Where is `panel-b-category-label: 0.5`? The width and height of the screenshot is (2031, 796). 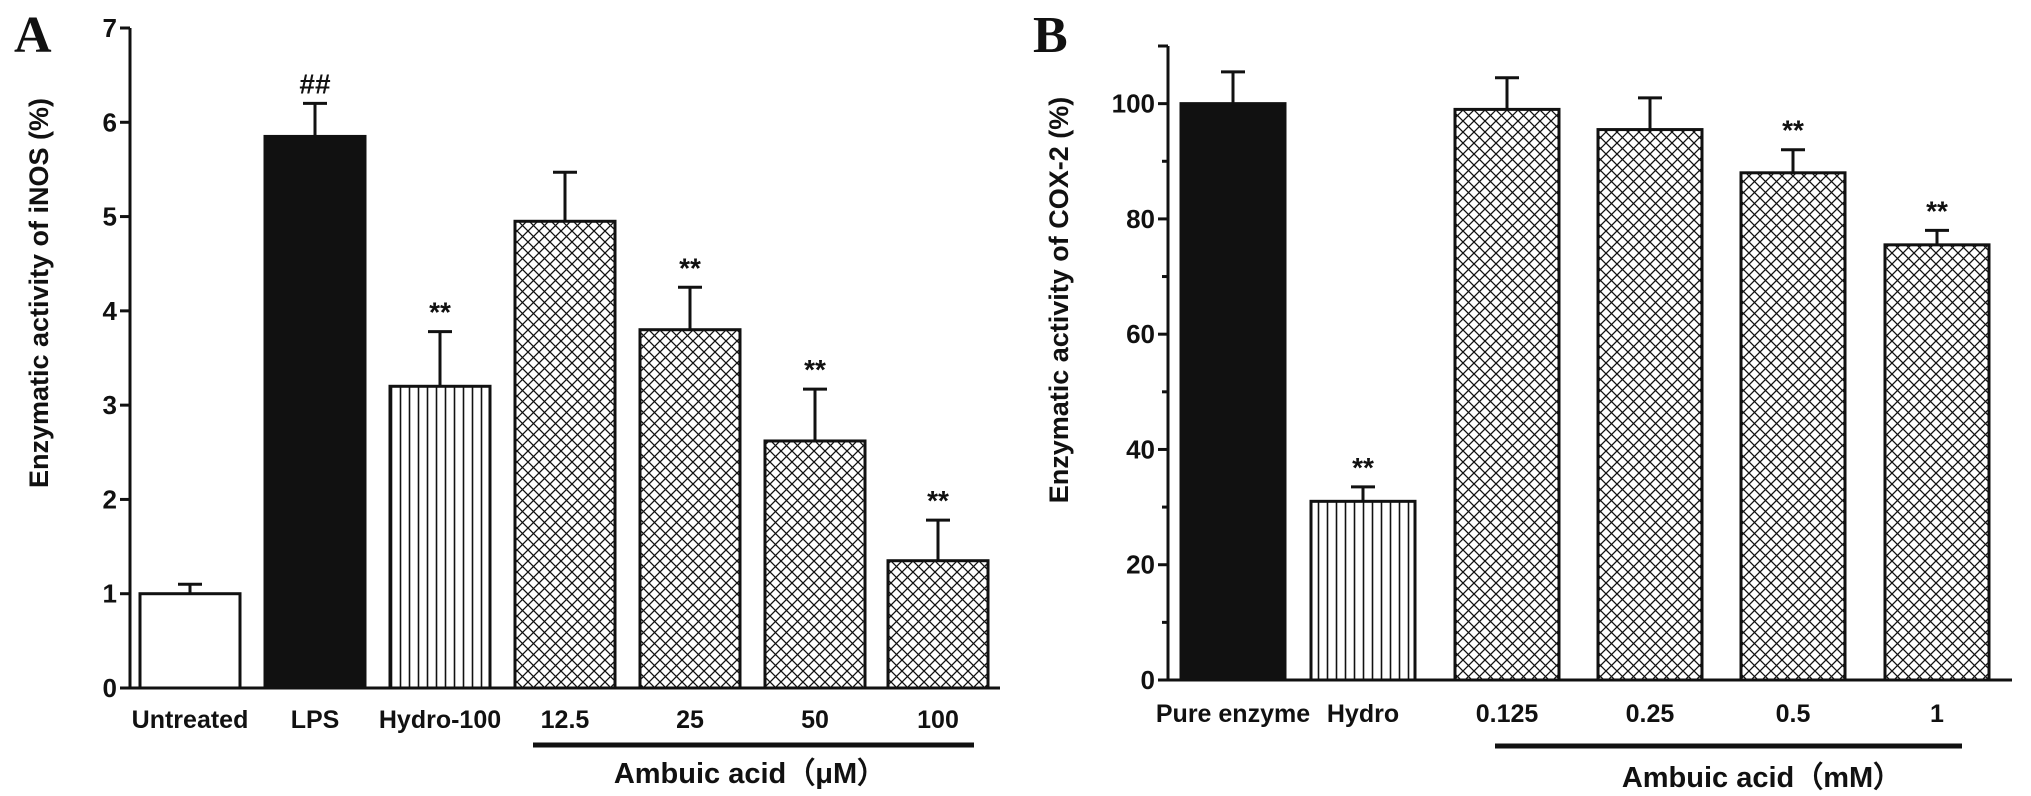 panel-b-category-label: 0.5 is located at coordinates (1793, 714).